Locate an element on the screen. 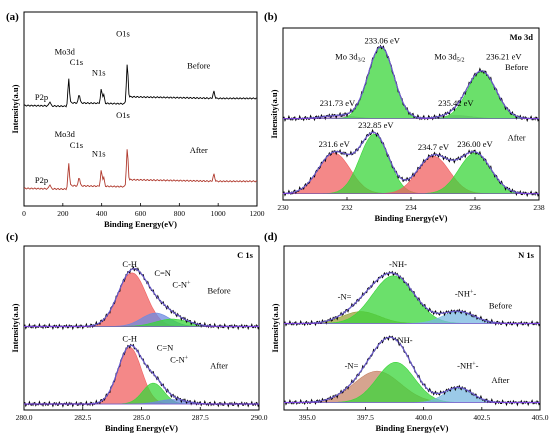 The width and height of the screenshot is (550, 441). annotation: Mo 3d5/2 is located at coordinates (449, 57).